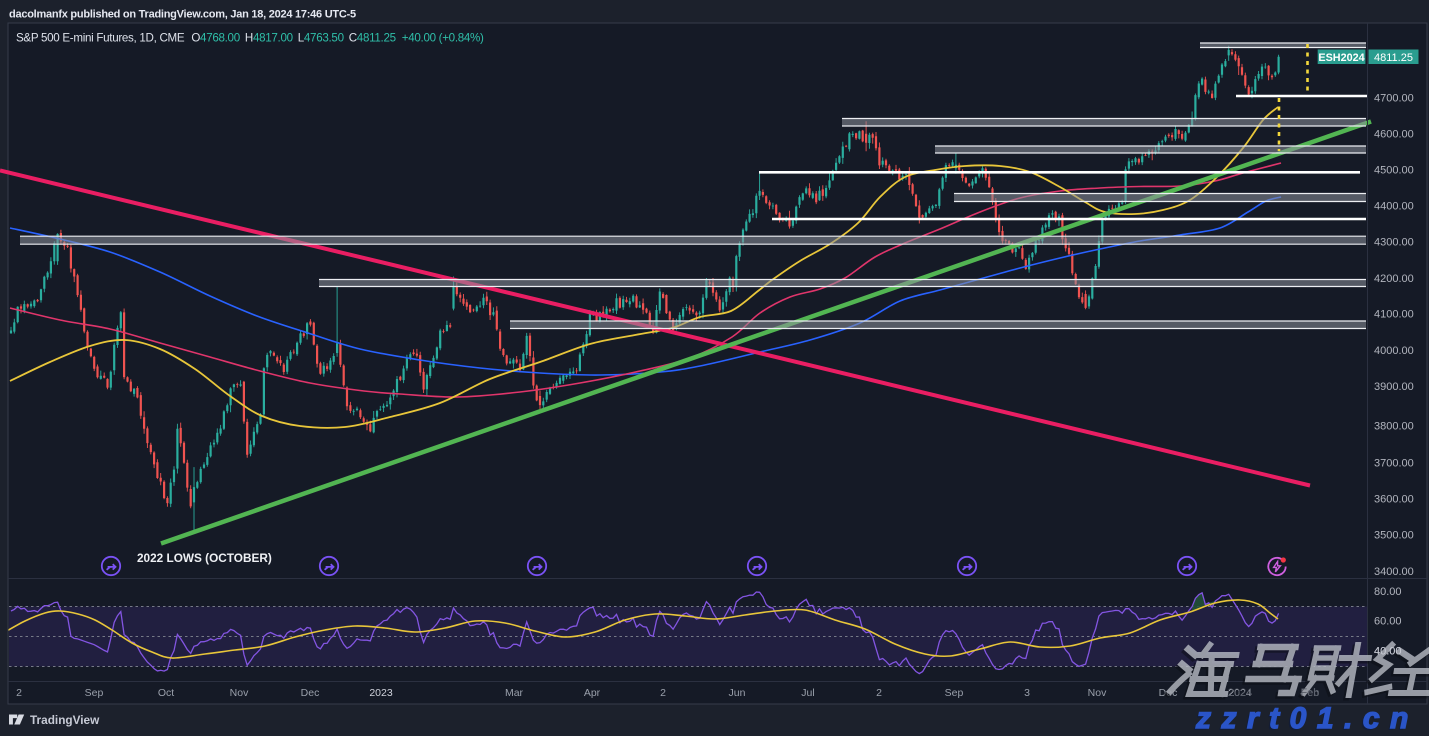 The height and width of the screenshot is (736, 1429). I want to click on svg-text: 80.00, so click(1388, 592).